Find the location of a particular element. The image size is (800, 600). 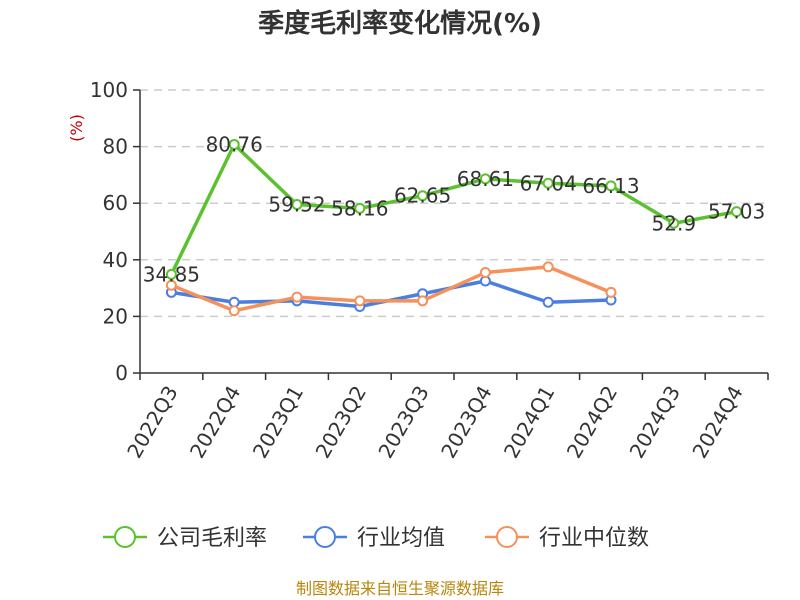

y-tick-label: 100 is located at coordinates (109, 90).